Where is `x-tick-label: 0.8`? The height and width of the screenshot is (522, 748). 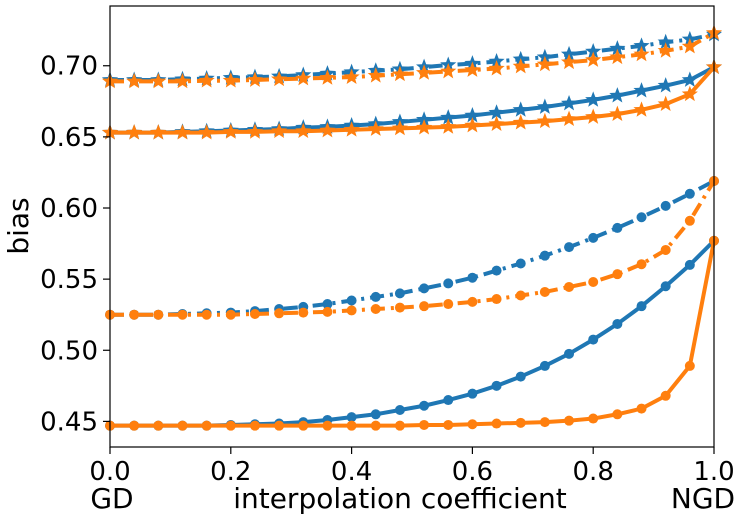
x-tick-label: 0.8 is located at coordinates (593, 472).